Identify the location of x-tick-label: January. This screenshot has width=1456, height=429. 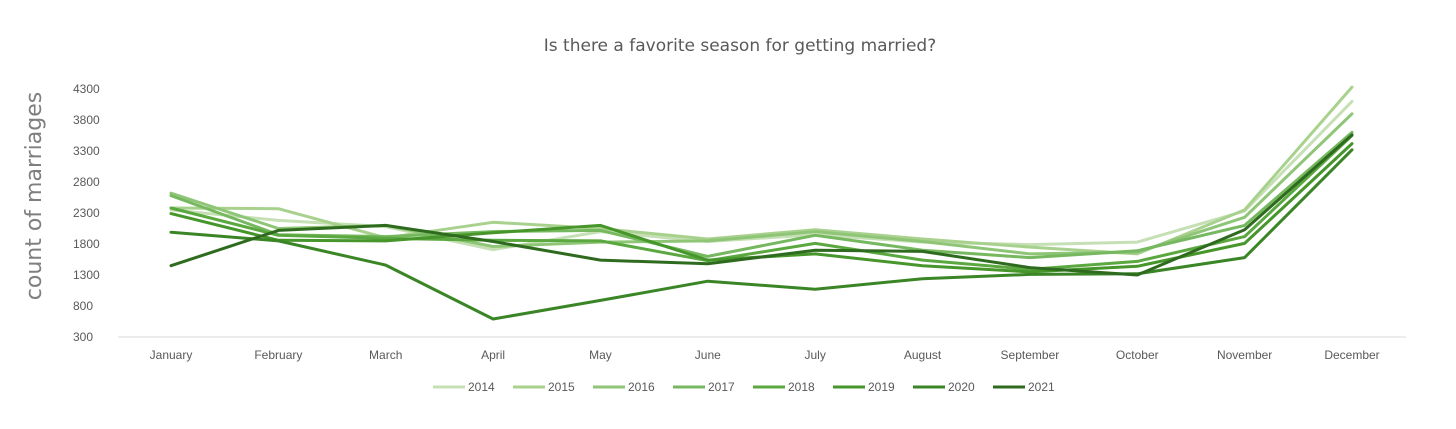
(171, 355).